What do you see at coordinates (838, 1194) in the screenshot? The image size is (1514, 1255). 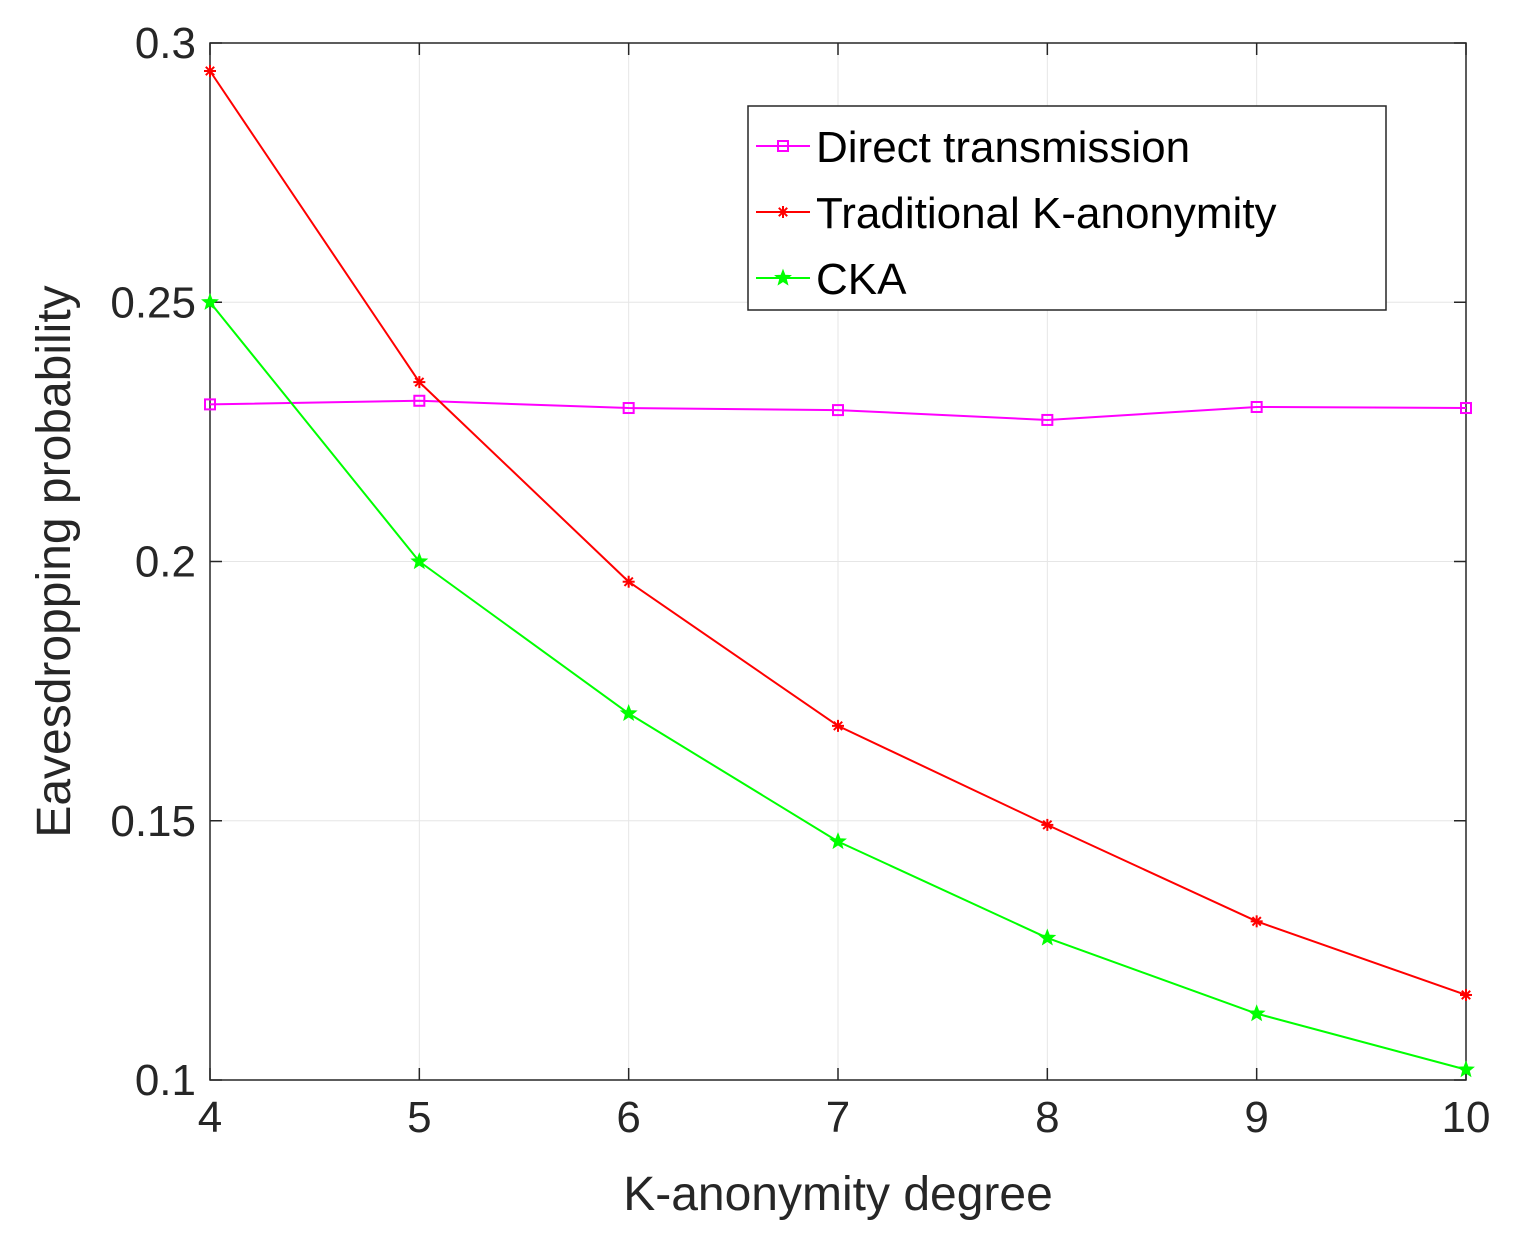 I see `x-axis-label: K-anonymity degree` at bounding box center [838, 1194].